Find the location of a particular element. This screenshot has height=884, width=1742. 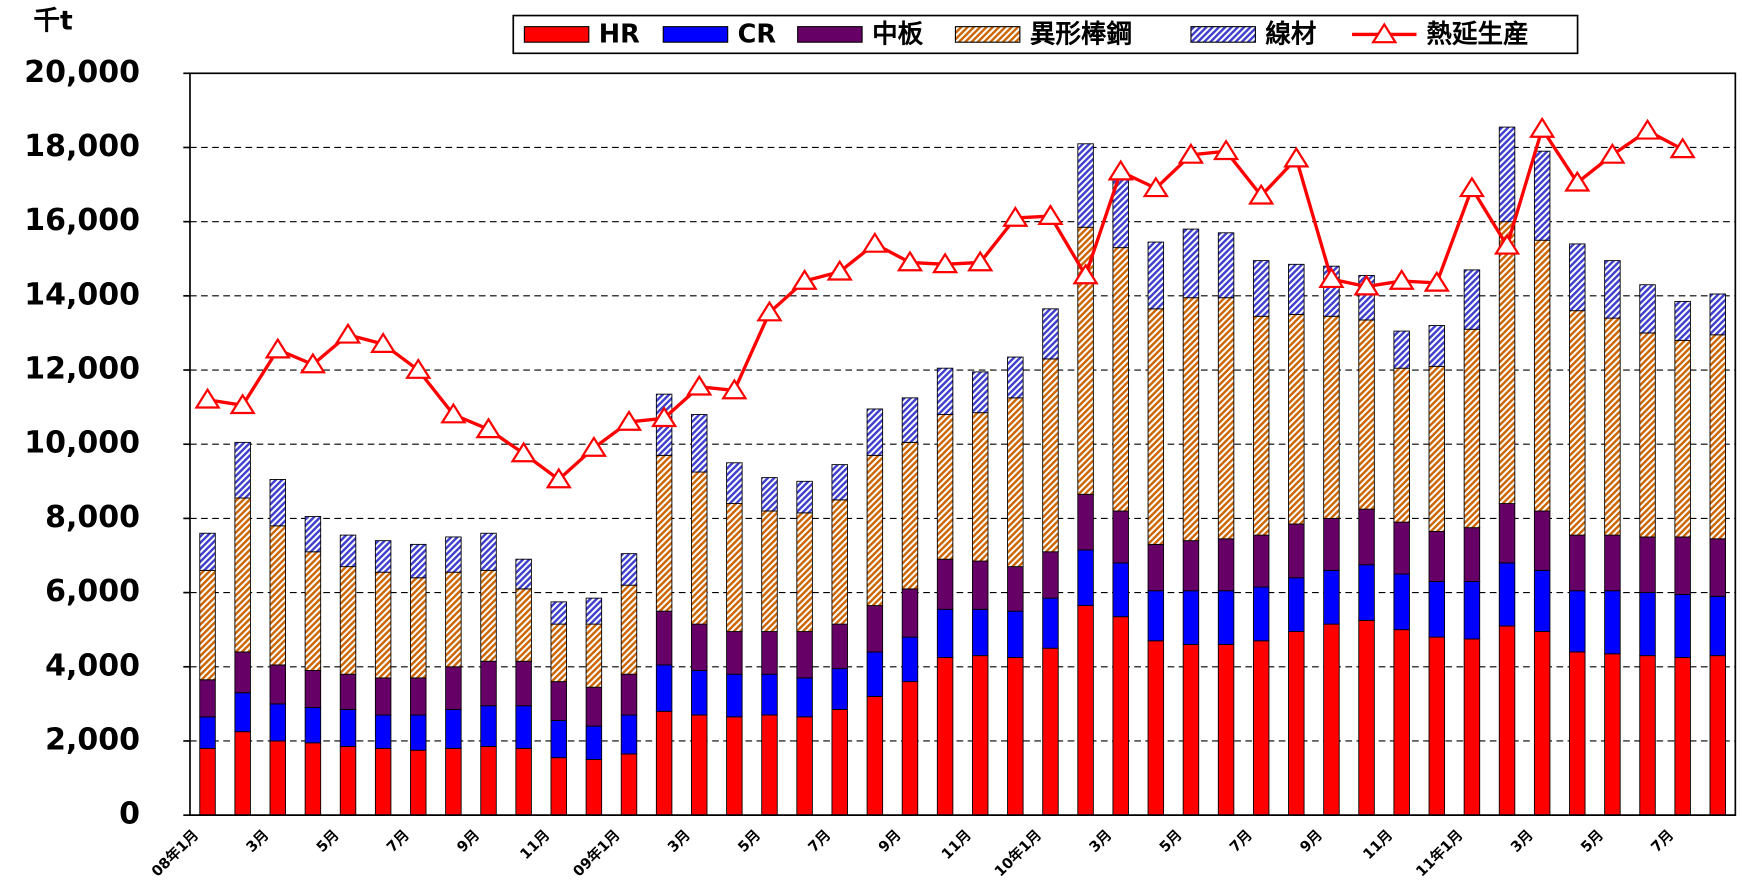

legend-label: 異形棒鋼 is located at coordinates (1081, 35).